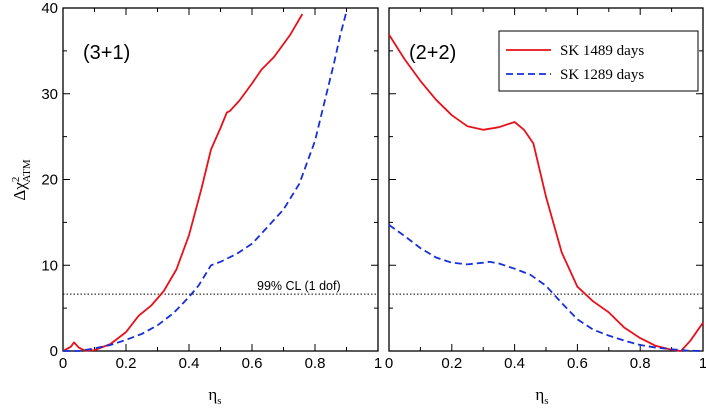  What do you see at coordinates (16, 180) in the screenshot?
I see `ylabel-sup: 2` at bounding box center [16, 180].